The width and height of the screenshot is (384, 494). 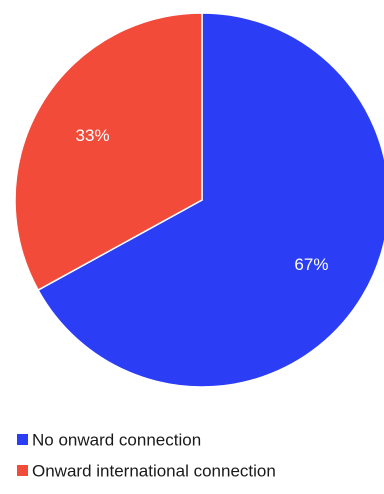 I want to click on legend-item-no-onward-connection: No onward connection, so click(x=109, y=440).